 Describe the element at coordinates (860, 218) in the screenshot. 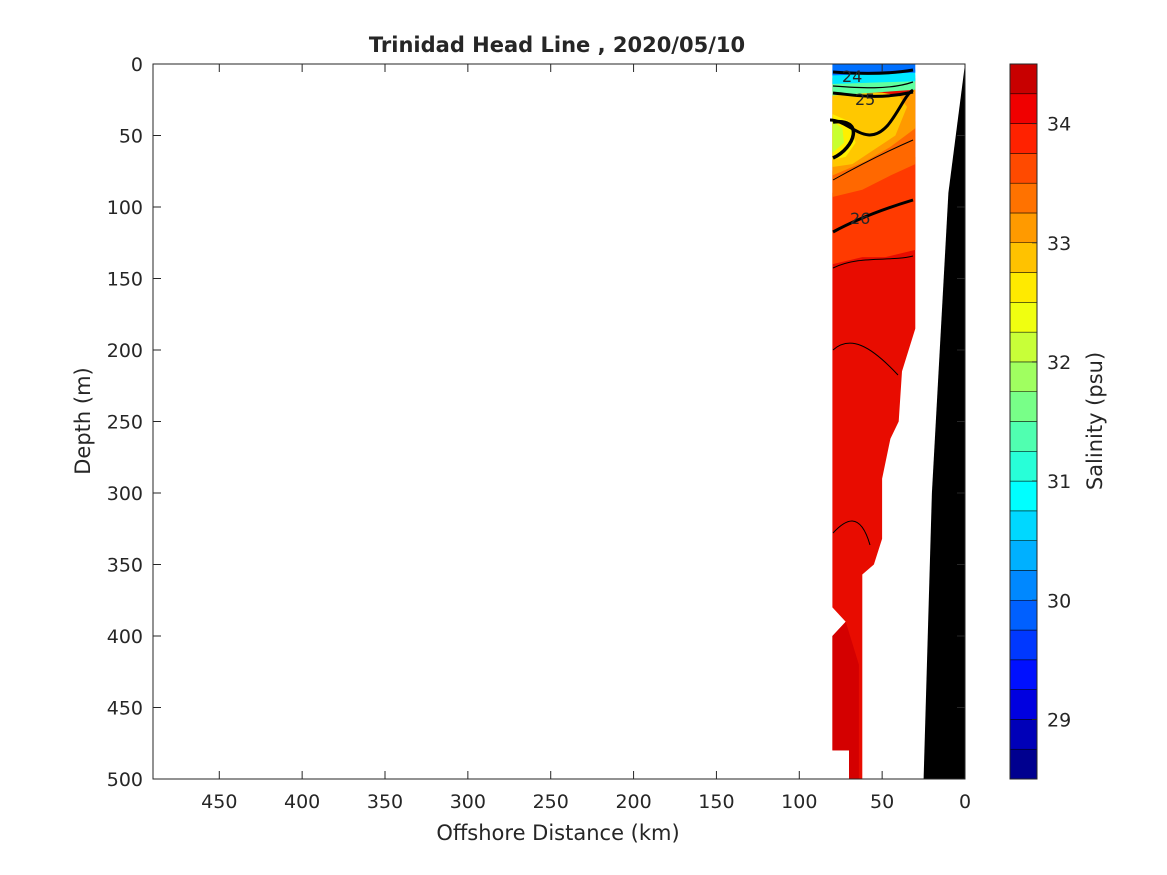

I see `contour-label-26: 26` at that location.